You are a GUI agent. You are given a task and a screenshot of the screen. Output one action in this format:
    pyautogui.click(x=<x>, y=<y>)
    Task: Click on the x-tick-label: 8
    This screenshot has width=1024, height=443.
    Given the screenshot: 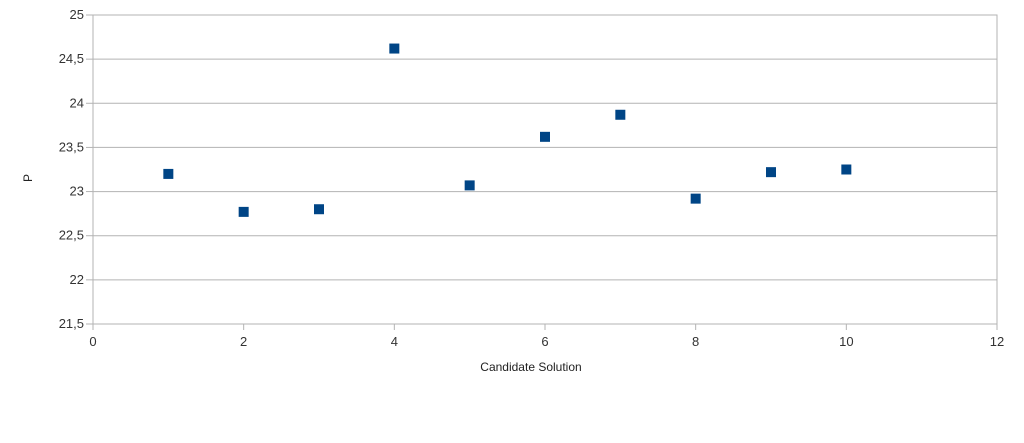 What is the action you would take?
    pyautogui.click(x=695, y=341)
    